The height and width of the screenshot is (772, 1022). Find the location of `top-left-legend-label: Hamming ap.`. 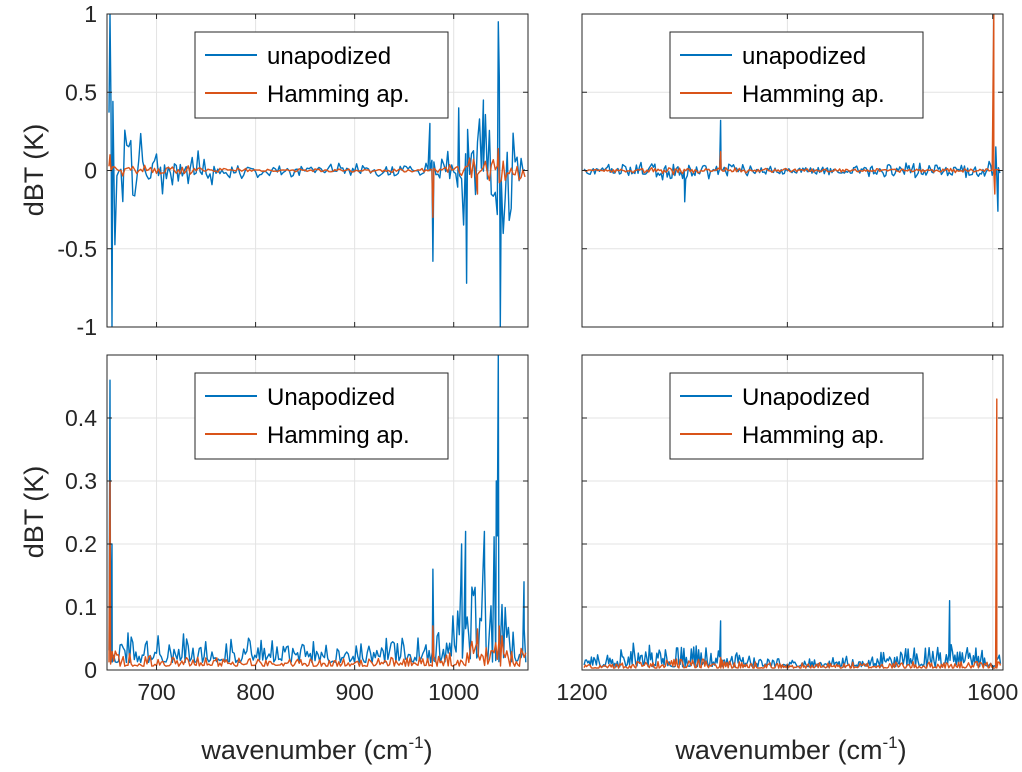

top-left-legend-label: Hamming ap. is located at coordinates (338, 94).